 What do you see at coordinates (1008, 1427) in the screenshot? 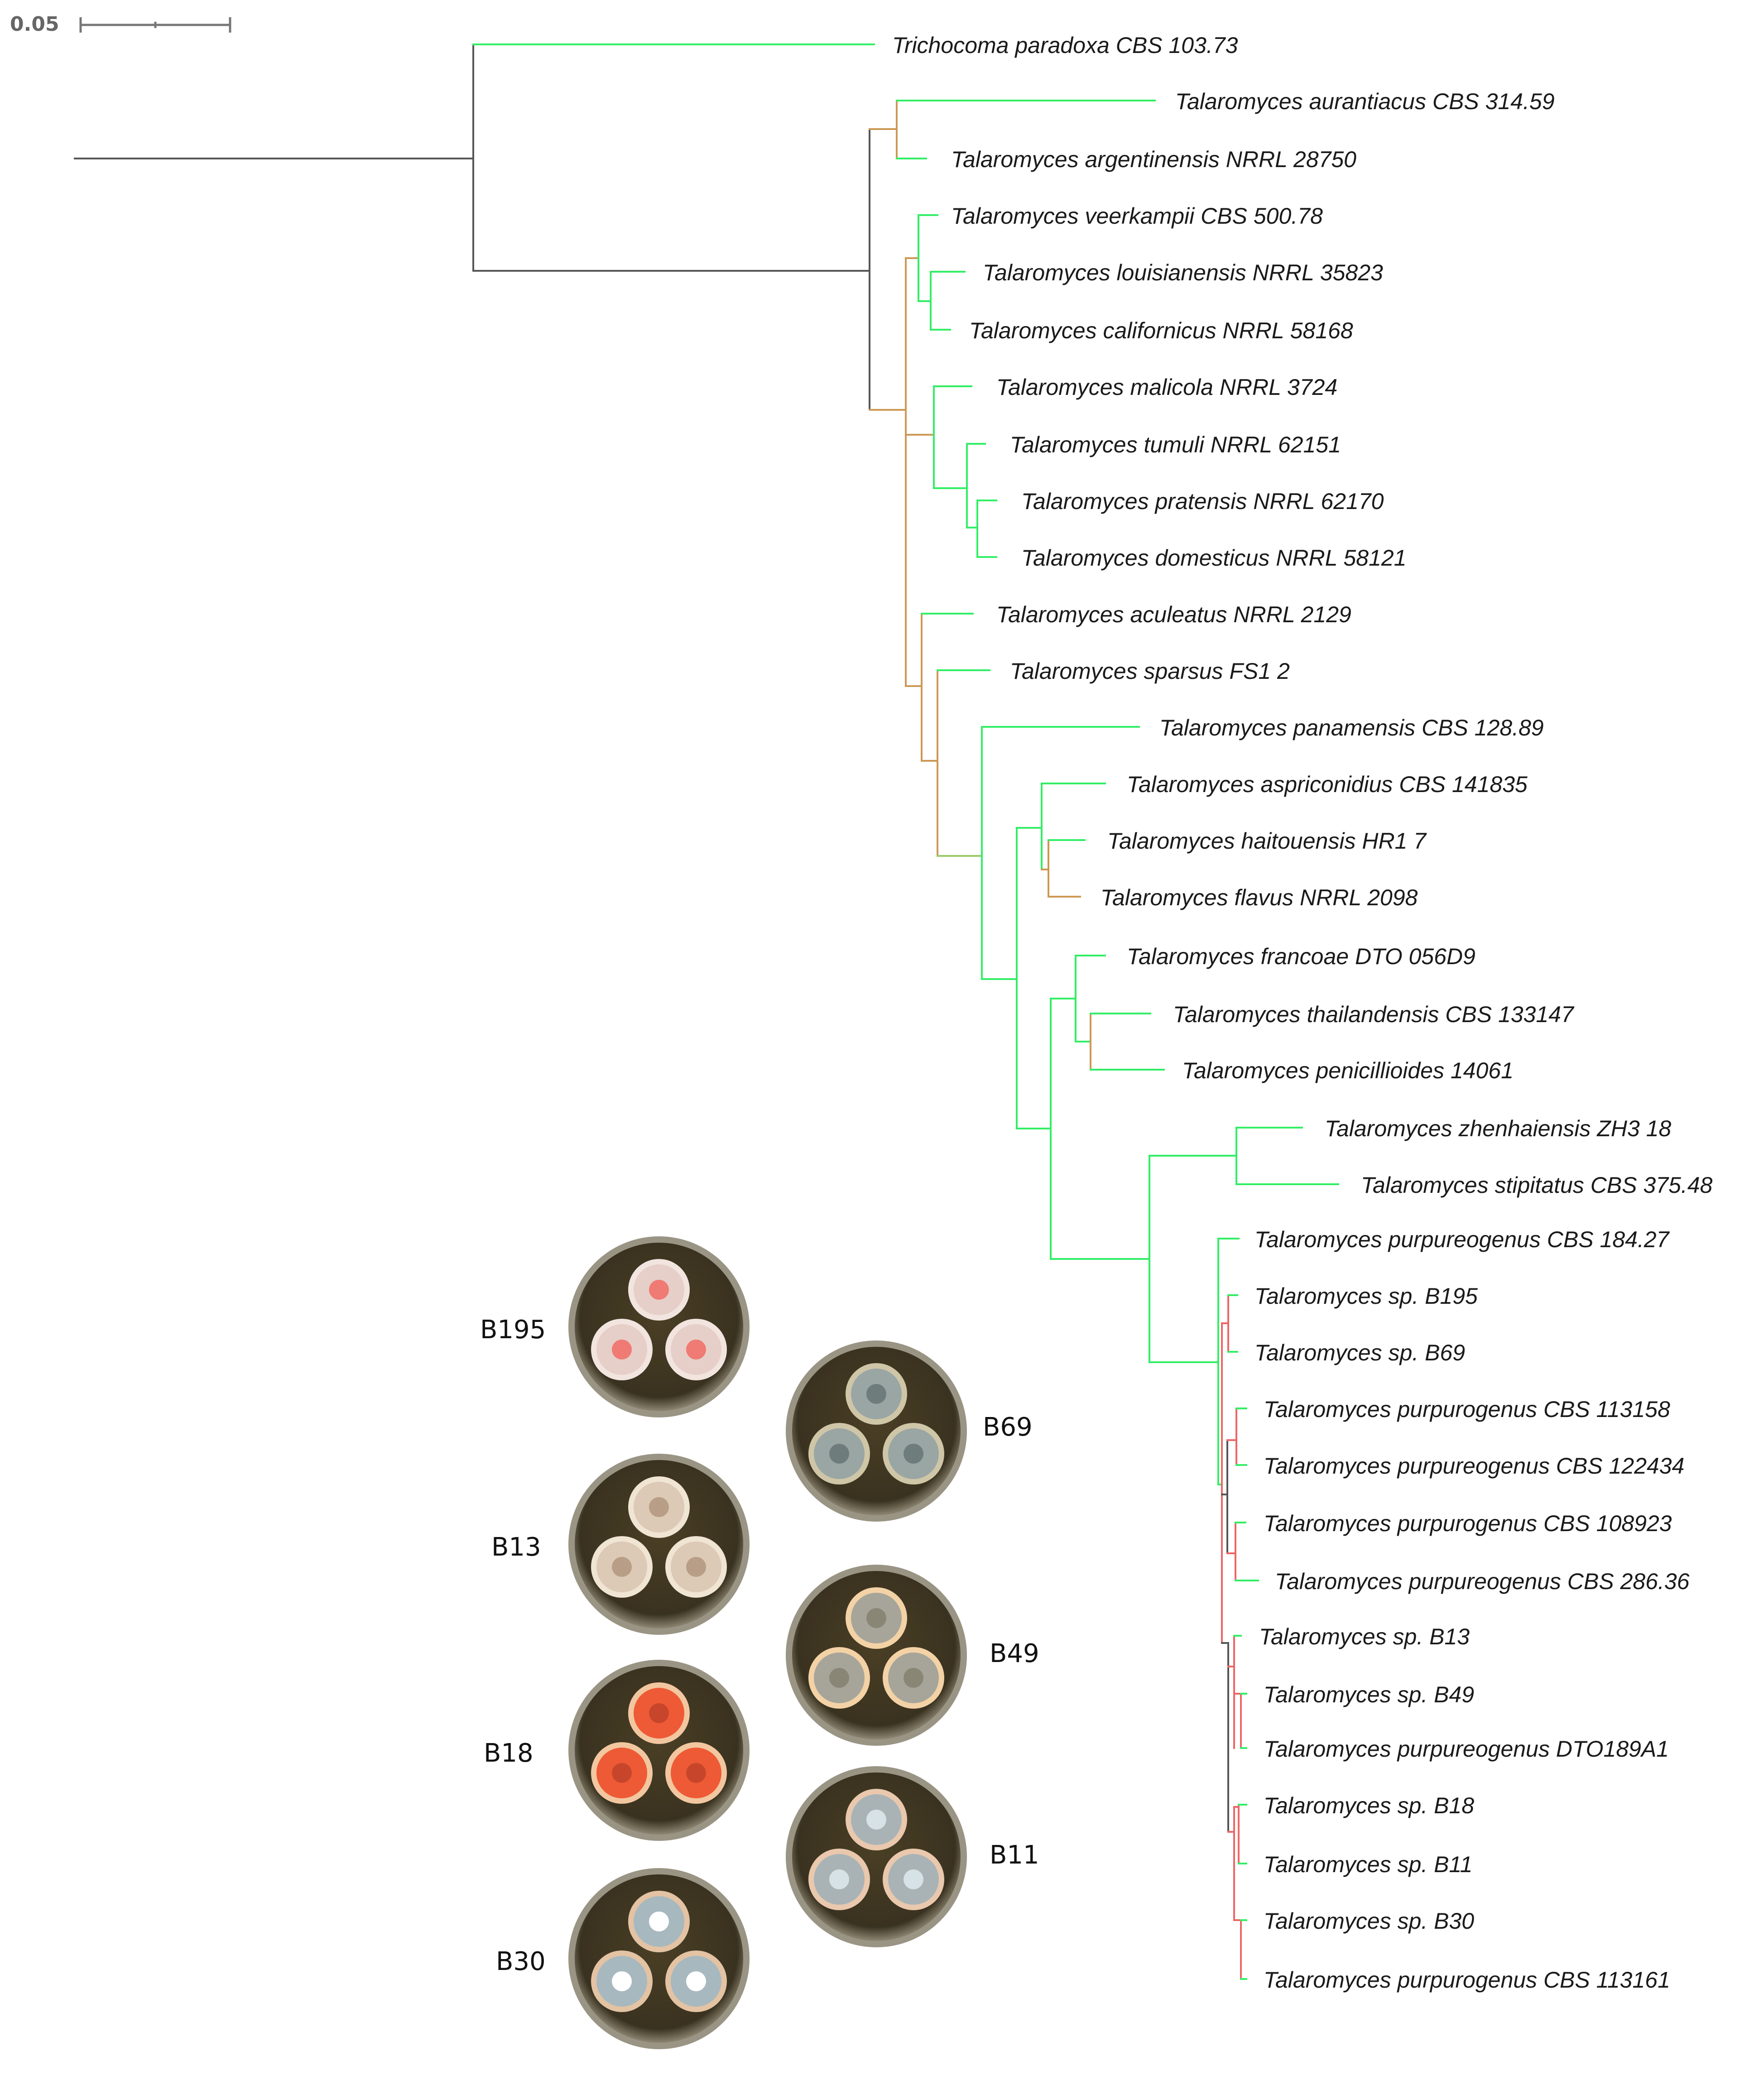
I see `plate-label: B69` at bounding box center [1008, 1427].